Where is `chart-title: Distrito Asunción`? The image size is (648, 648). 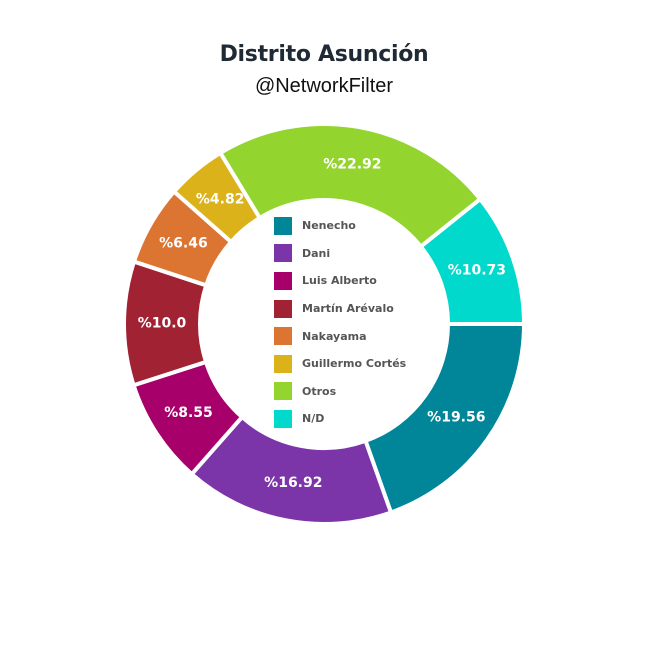 chart-title: Distrito Asunción is located at coordinates (324, 54).